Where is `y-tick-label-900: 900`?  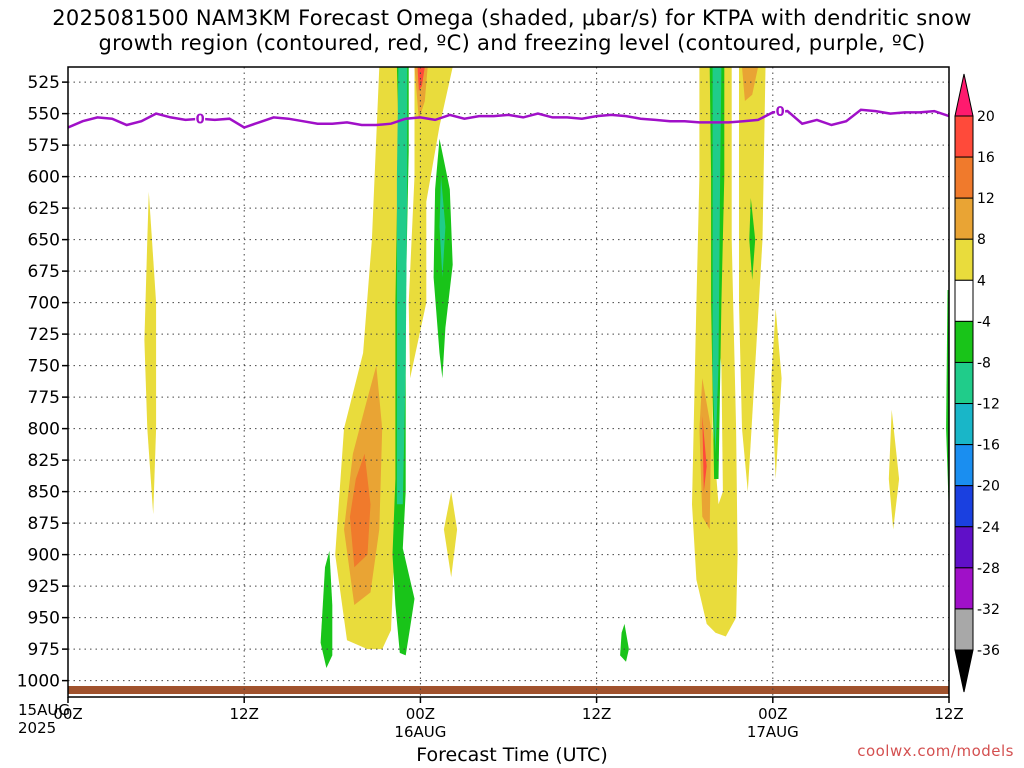
y-tick-label-900: 900 is located at coordinates (44, 556).